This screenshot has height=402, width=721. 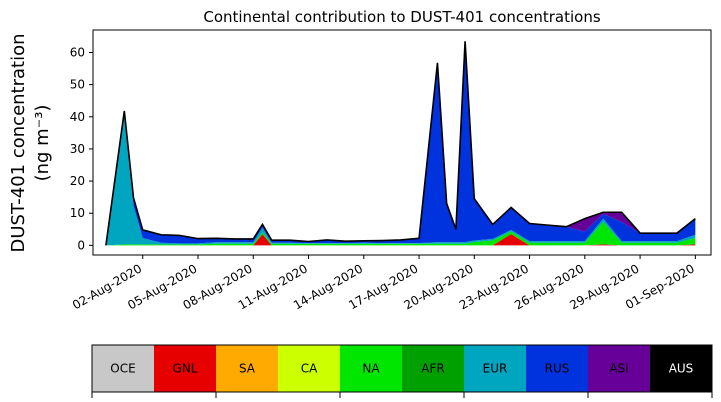 I want to click on colorbar-frame, so click(x=402, y=368).